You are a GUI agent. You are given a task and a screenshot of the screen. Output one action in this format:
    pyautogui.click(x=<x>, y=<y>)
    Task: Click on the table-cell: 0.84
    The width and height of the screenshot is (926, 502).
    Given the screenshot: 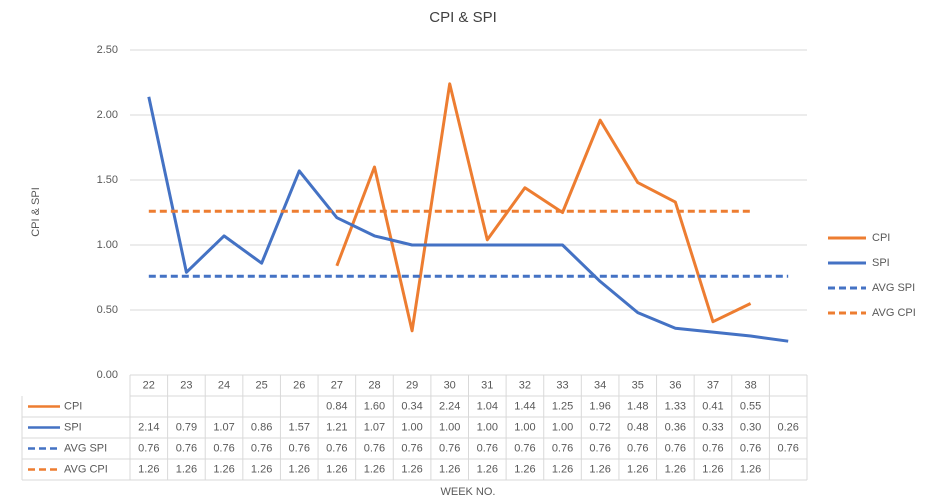 What is the action you would take?
    pyautogui.click(x=336, y=406)
    